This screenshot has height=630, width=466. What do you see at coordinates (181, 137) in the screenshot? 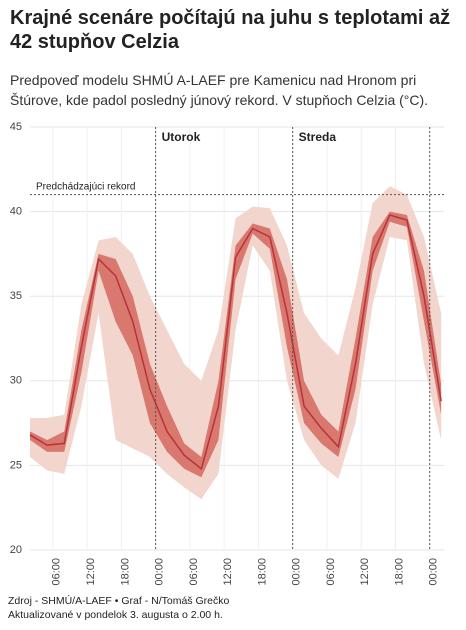
I see `day-label: Utorok` at bounding box center [181, 137].